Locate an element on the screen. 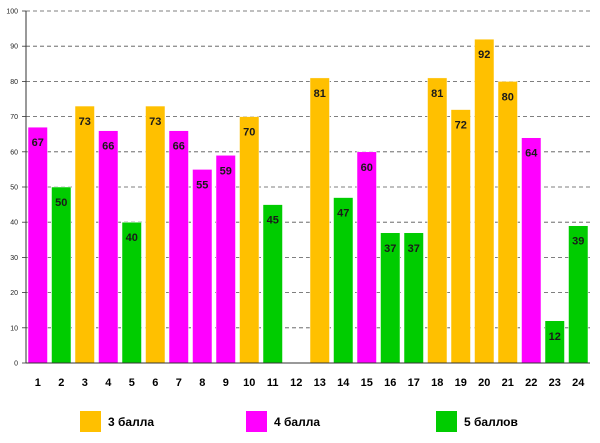  x-tick-label: 6 is located at coordinates (155, 383).